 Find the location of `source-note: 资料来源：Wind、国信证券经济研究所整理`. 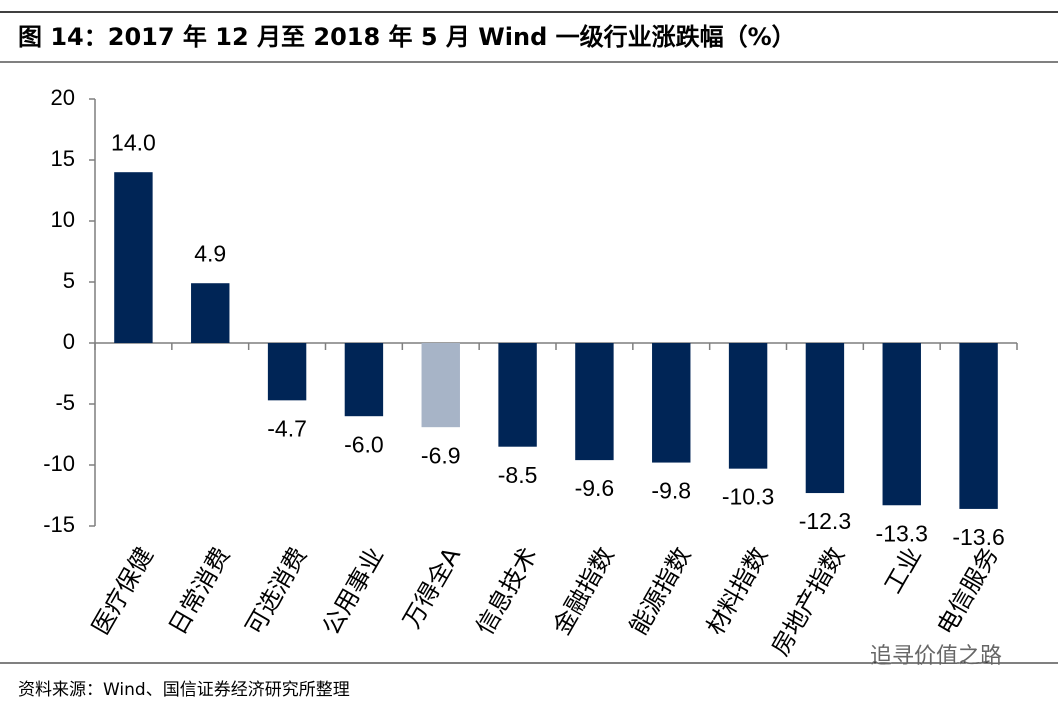

source-note: 资料来源：Wind、国信证券经济研究所整理 is located at coordinates (184, 690).